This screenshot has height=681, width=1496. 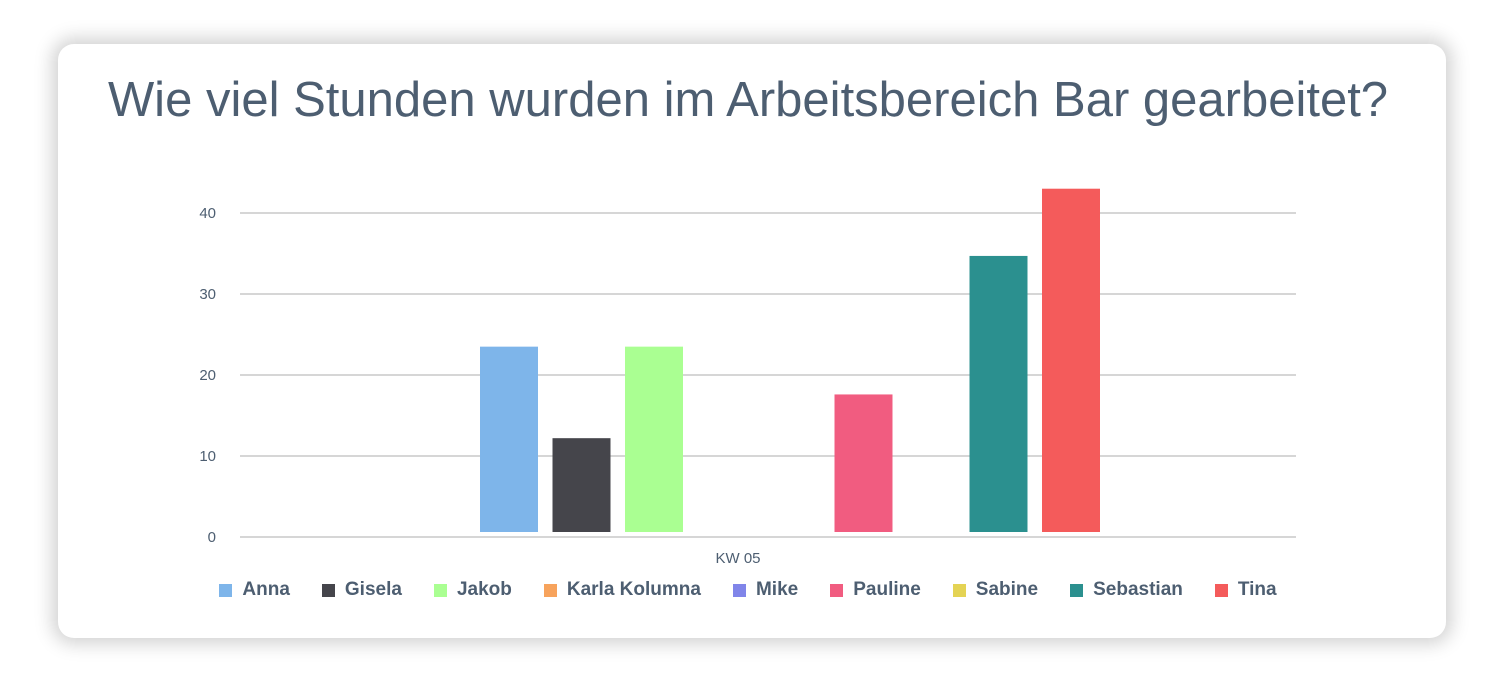 I want to click on legend-item: Sebastian, so click(x=1126, y=590).